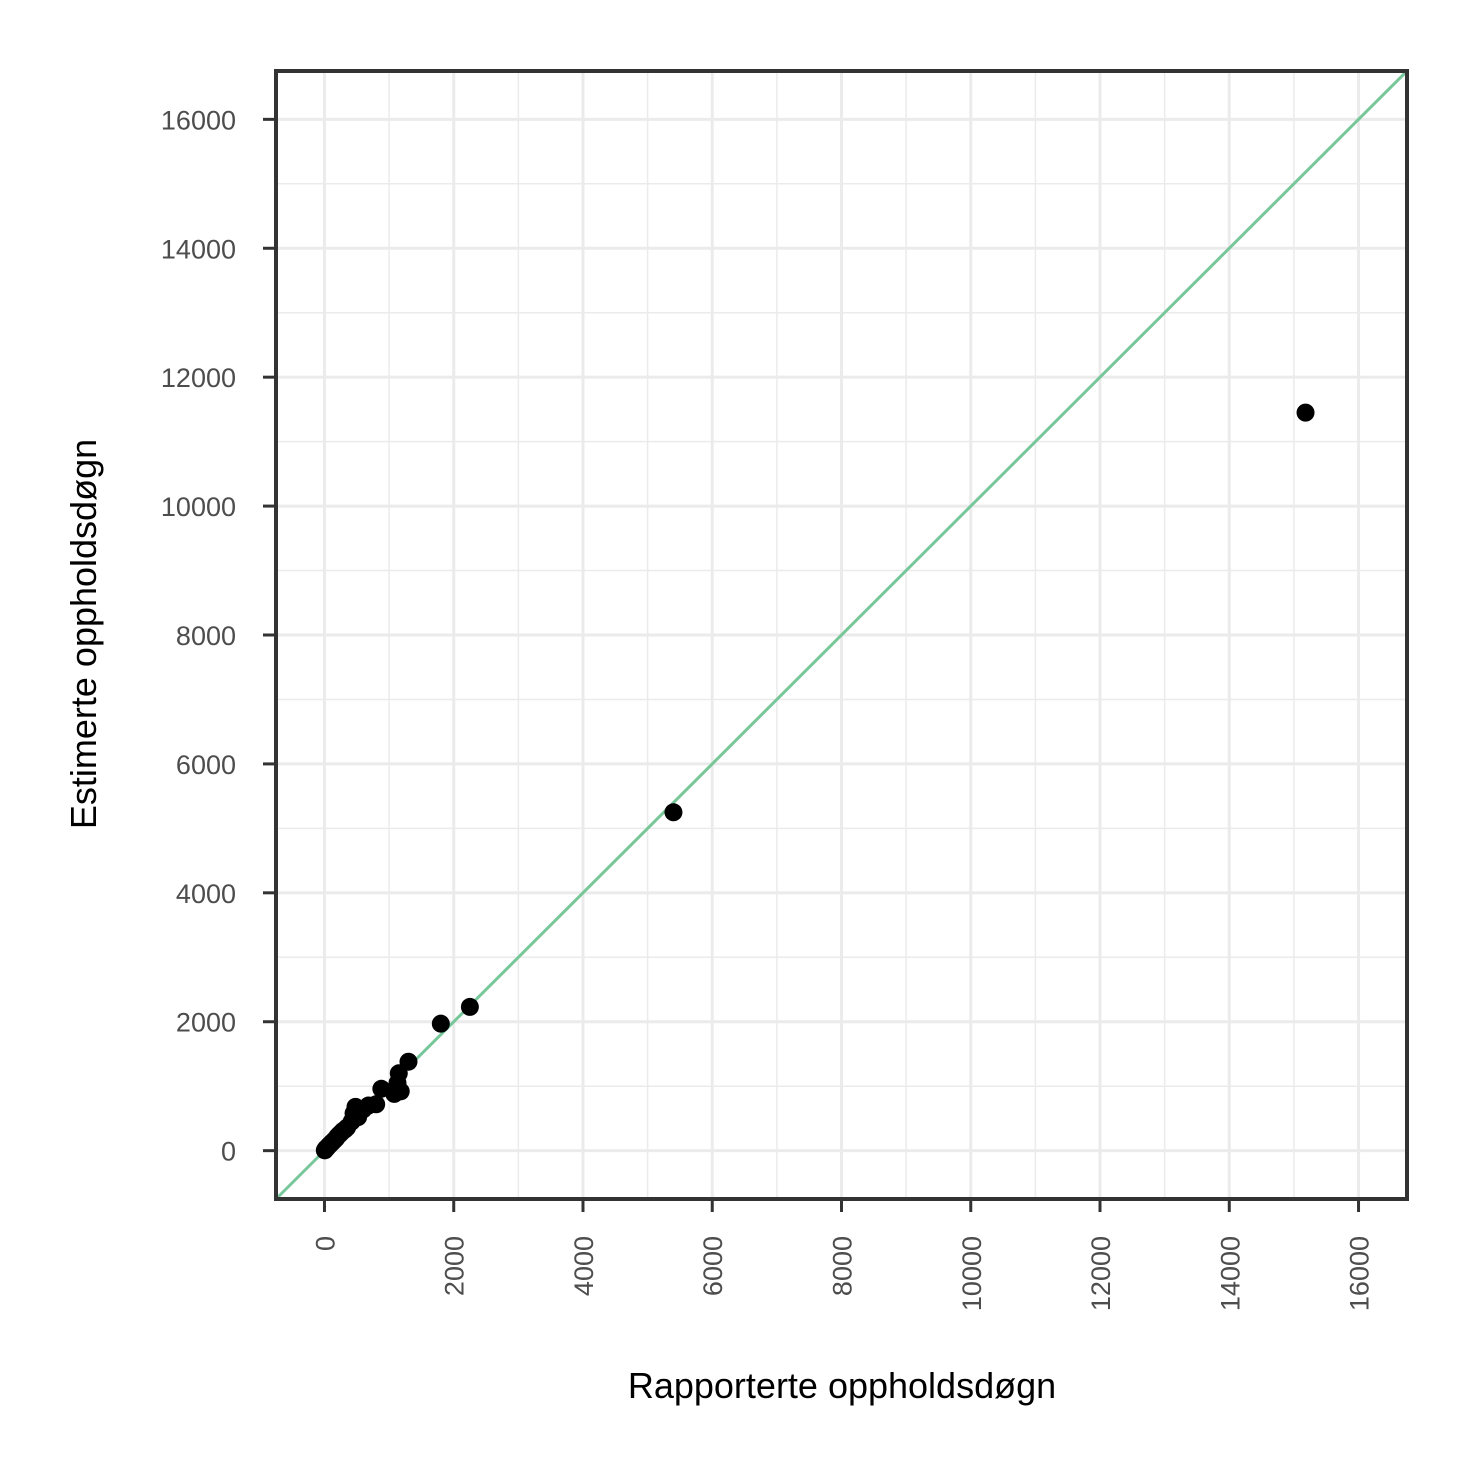 The width and height of the screenshot is (1476, 1476). Describe the element at coordinates (713, 1266) in the screenshot. I see `x-tick-label: 6000` at that location.